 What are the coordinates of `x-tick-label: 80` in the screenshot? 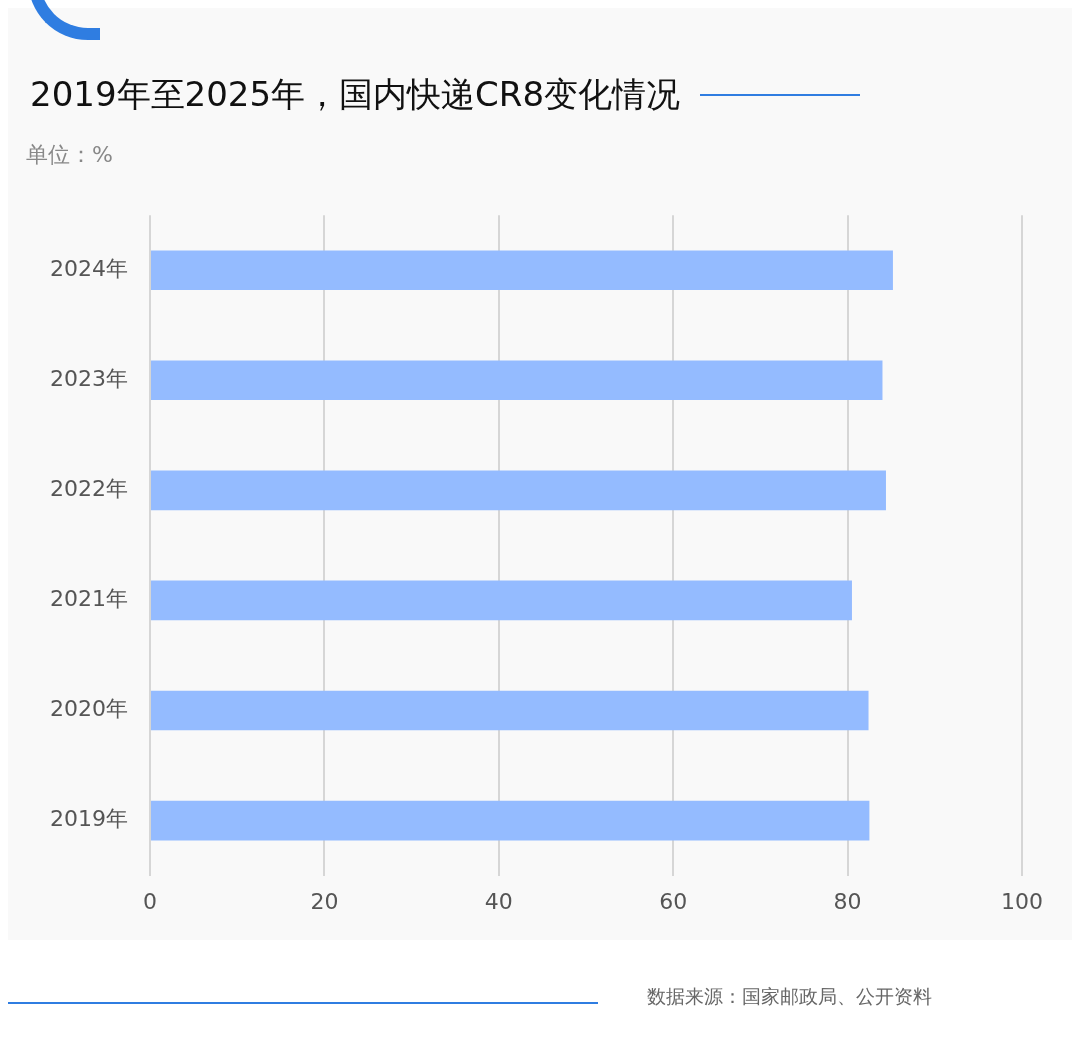 It's located at (847, 901).